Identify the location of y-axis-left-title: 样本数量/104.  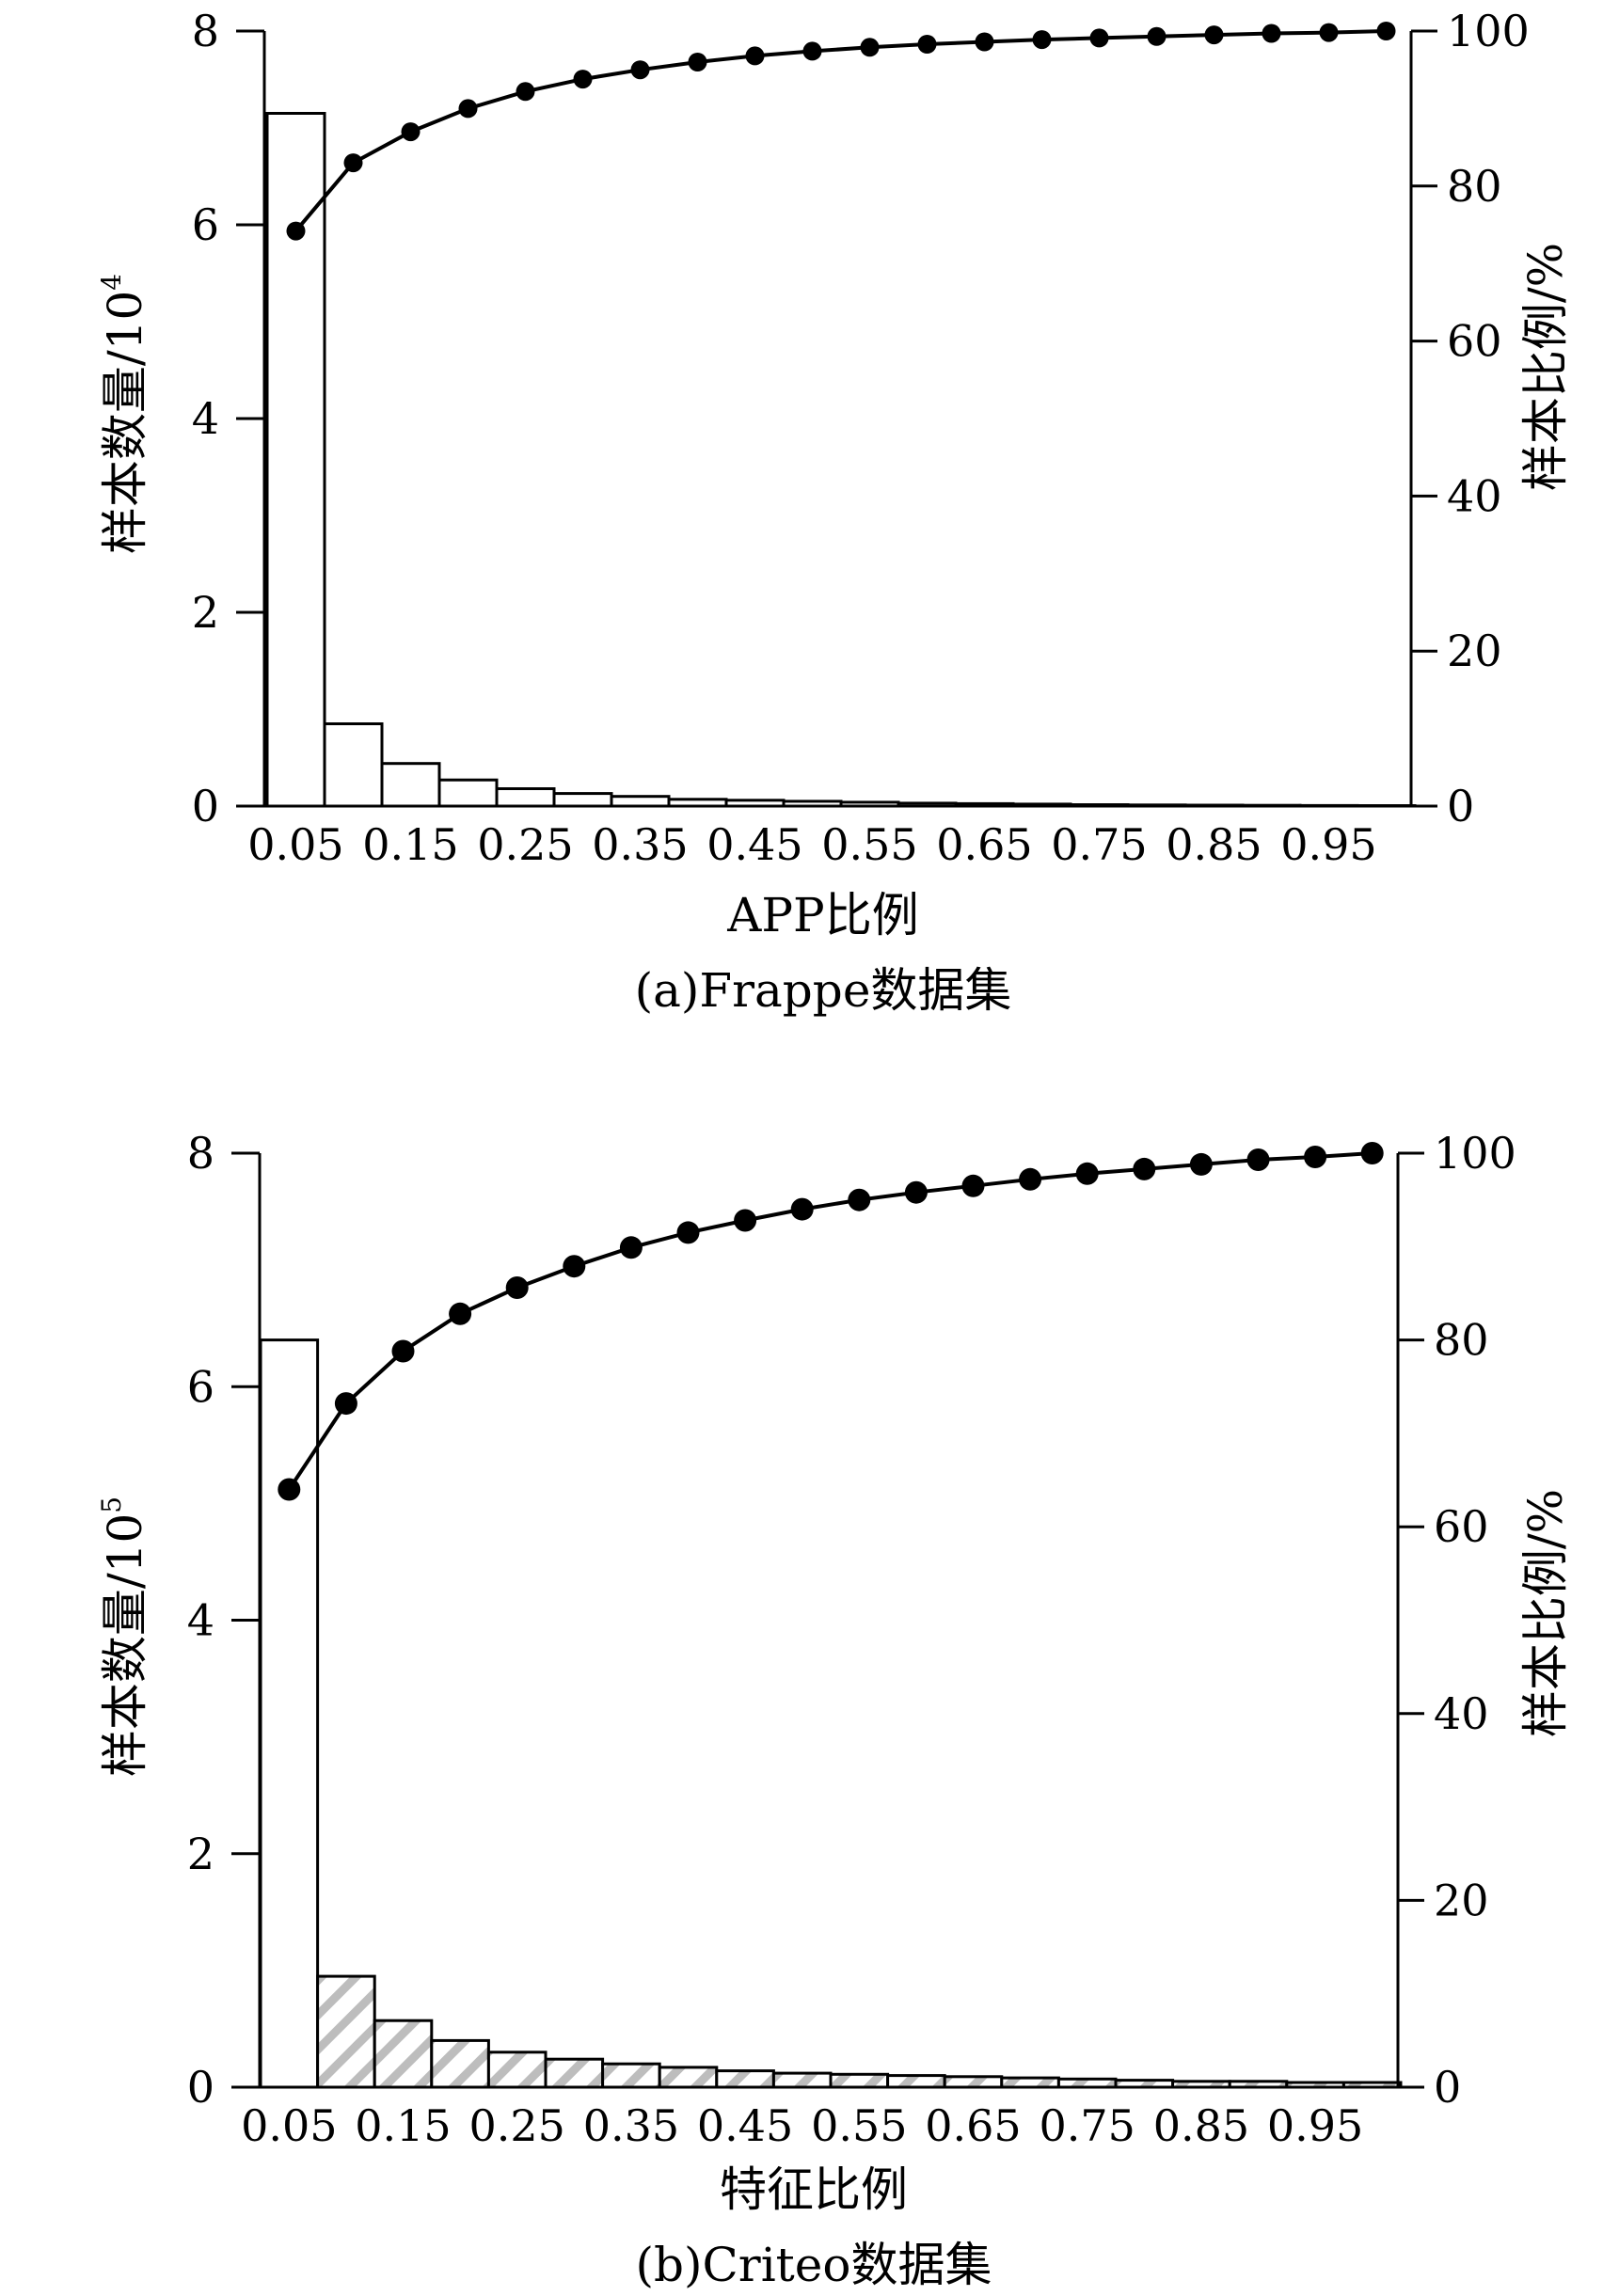
(124, 414).